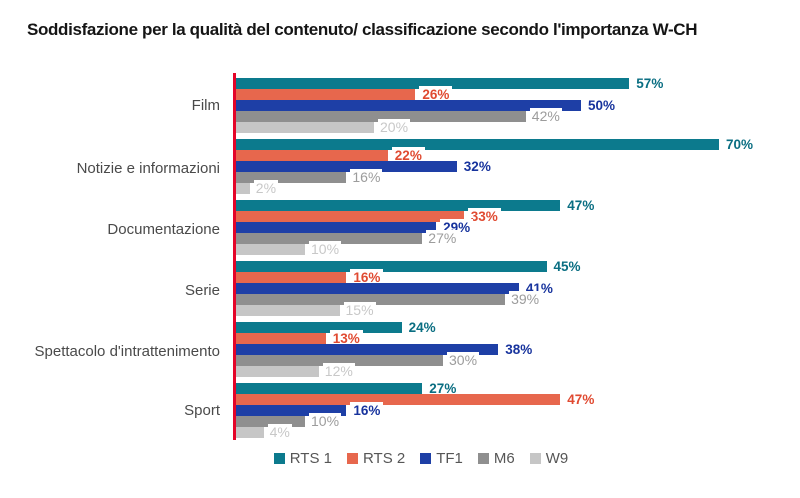 This screenshot has width=800, height=498. Describe the element at coordinates (519, 349) in the screenshot. I see `bar-value-label: 38%` at that location.